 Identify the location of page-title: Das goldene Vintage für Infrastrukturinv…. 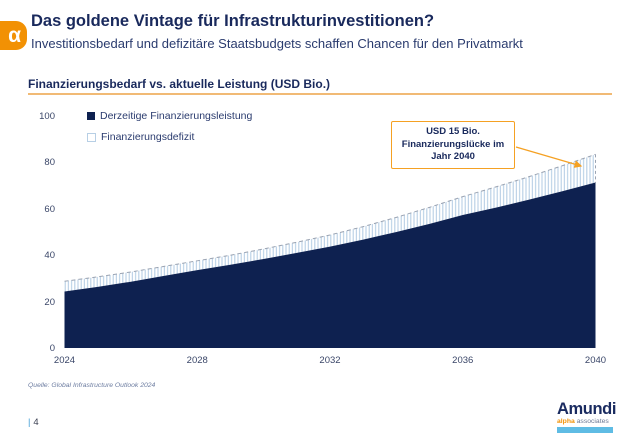
(233, 21).